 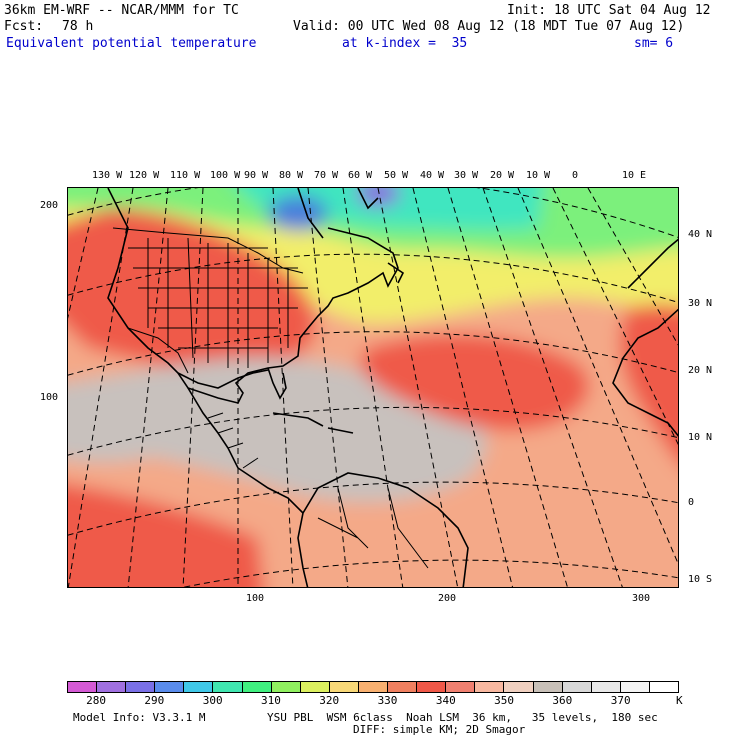 What do you see at coordinates (466, 175) in the screenshot?
I see `lon-label: 30 W` at bounding box center [466, 175].